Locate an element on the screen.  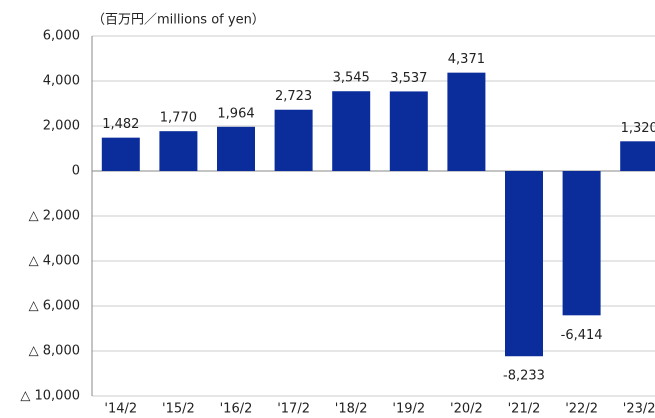
value-label: -8,233 is located at coordinates (524, 376).